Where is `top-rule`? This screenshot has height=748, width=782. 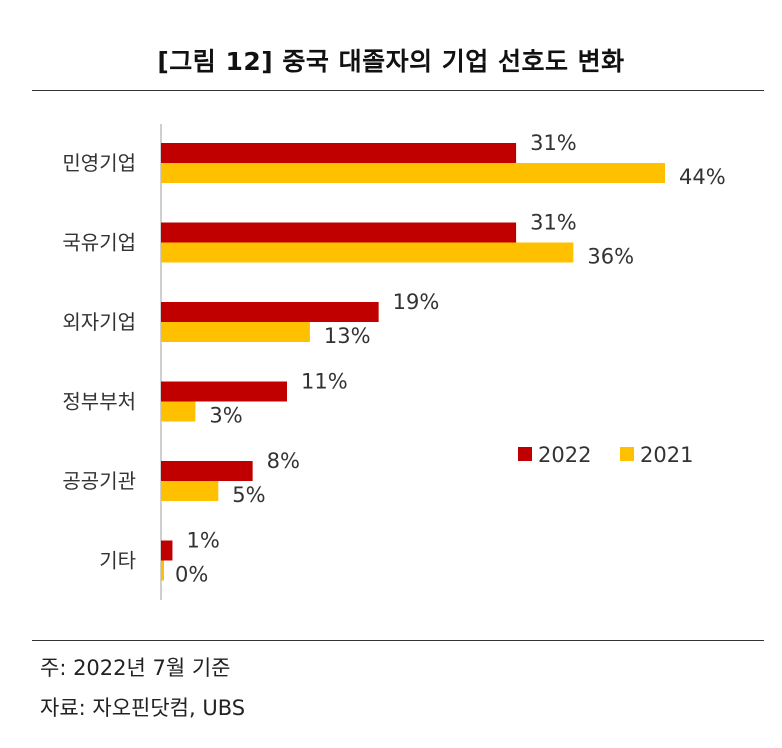 top-rule is located at coordinates (398, 90).